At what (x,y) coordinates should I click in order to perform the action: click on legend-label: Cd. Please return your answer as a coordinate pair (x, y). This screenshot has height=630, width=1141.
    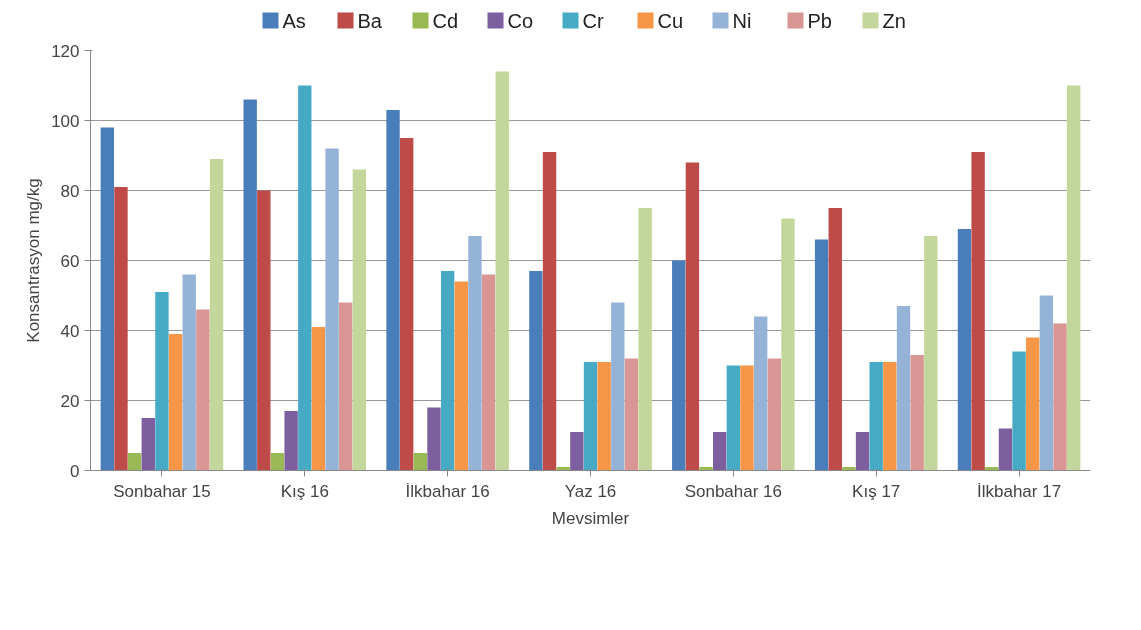
    Looking at the image, I should click on (445, 20).